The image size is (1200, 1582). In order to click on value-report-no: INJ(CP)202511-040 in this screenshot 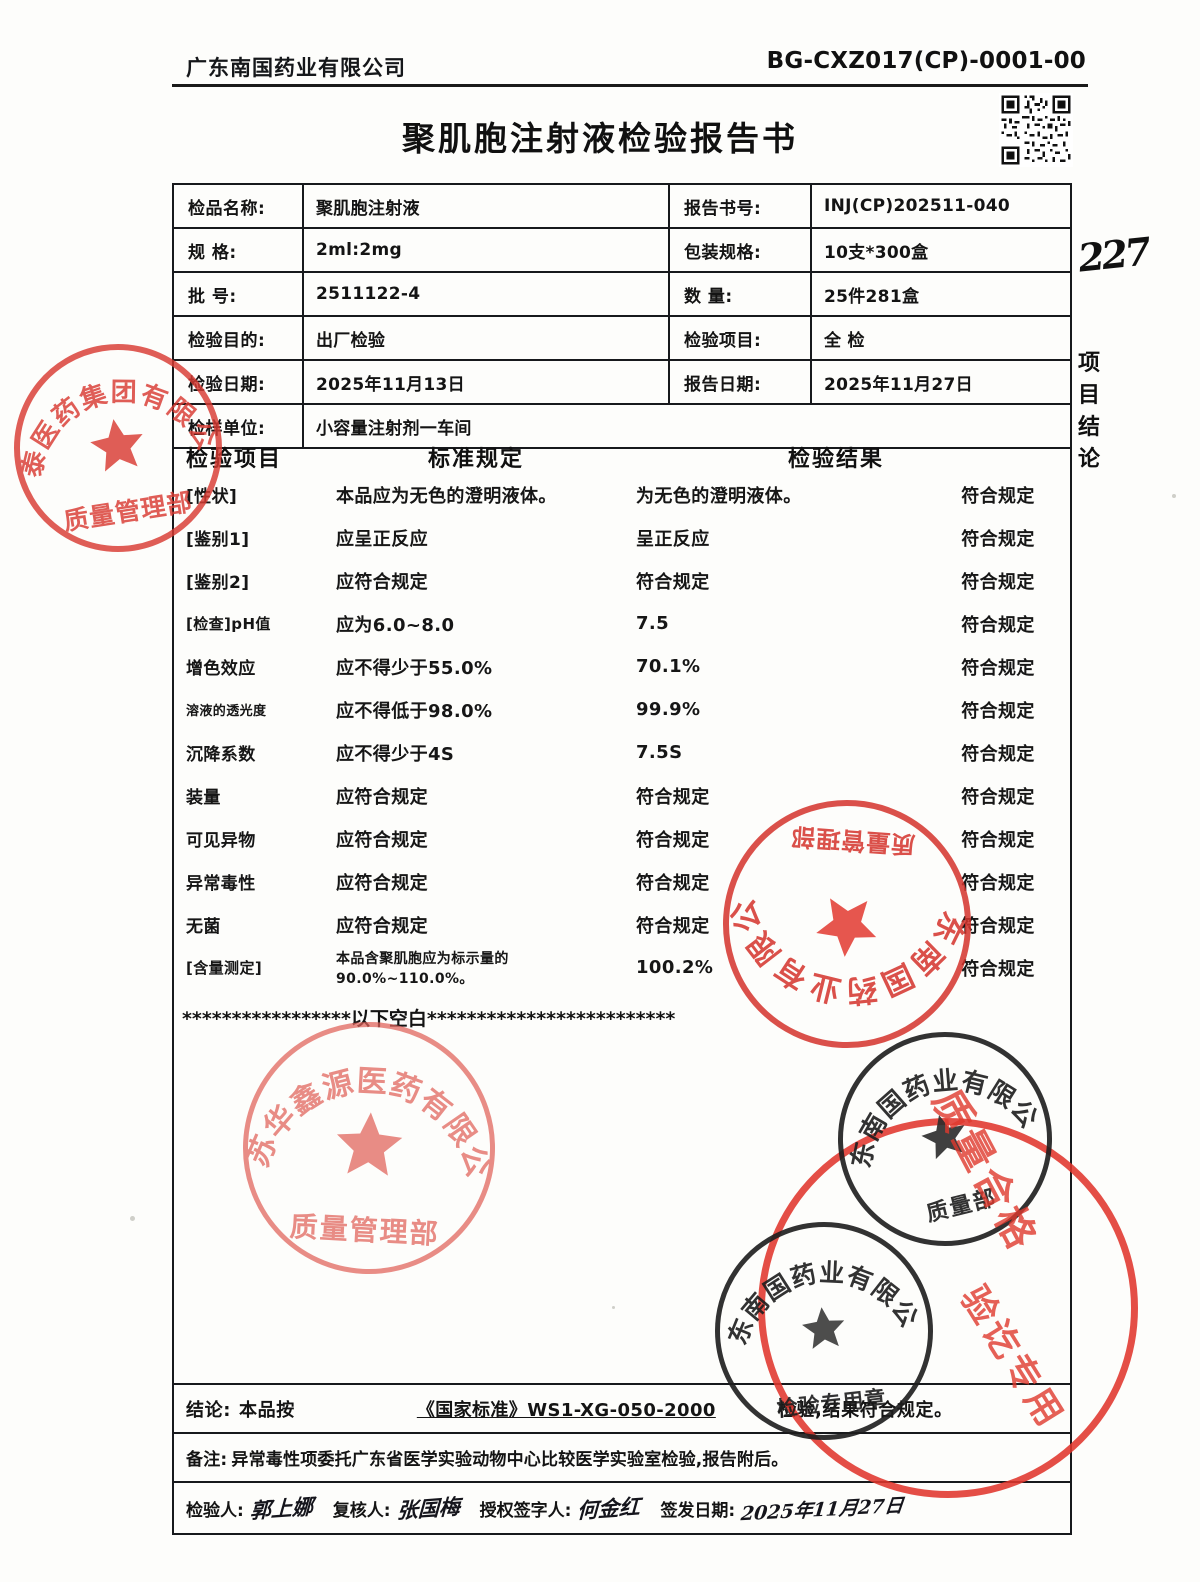, I will do `click(940, 206)`.